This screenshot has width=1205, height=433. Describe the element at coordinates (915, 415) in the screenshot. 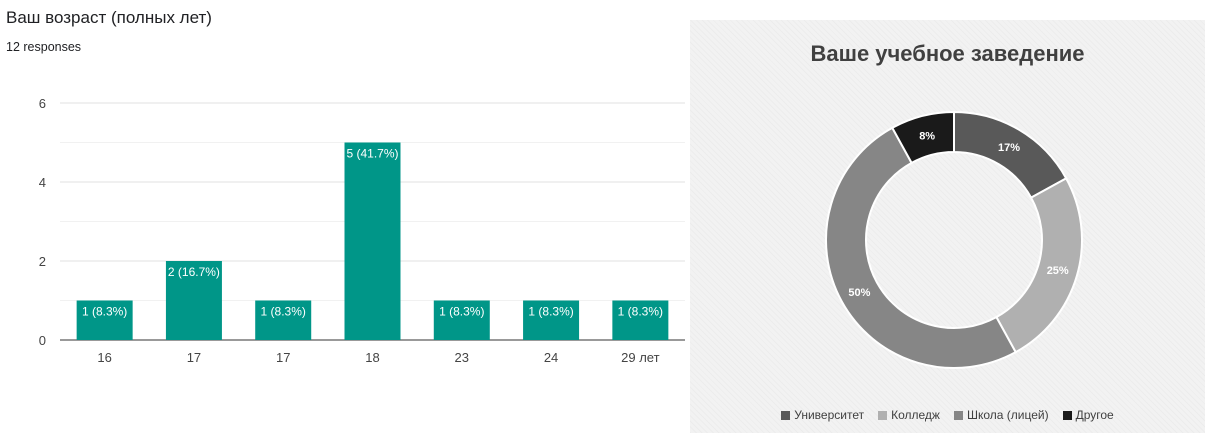

I see `legend-label: Колледж` at that location.